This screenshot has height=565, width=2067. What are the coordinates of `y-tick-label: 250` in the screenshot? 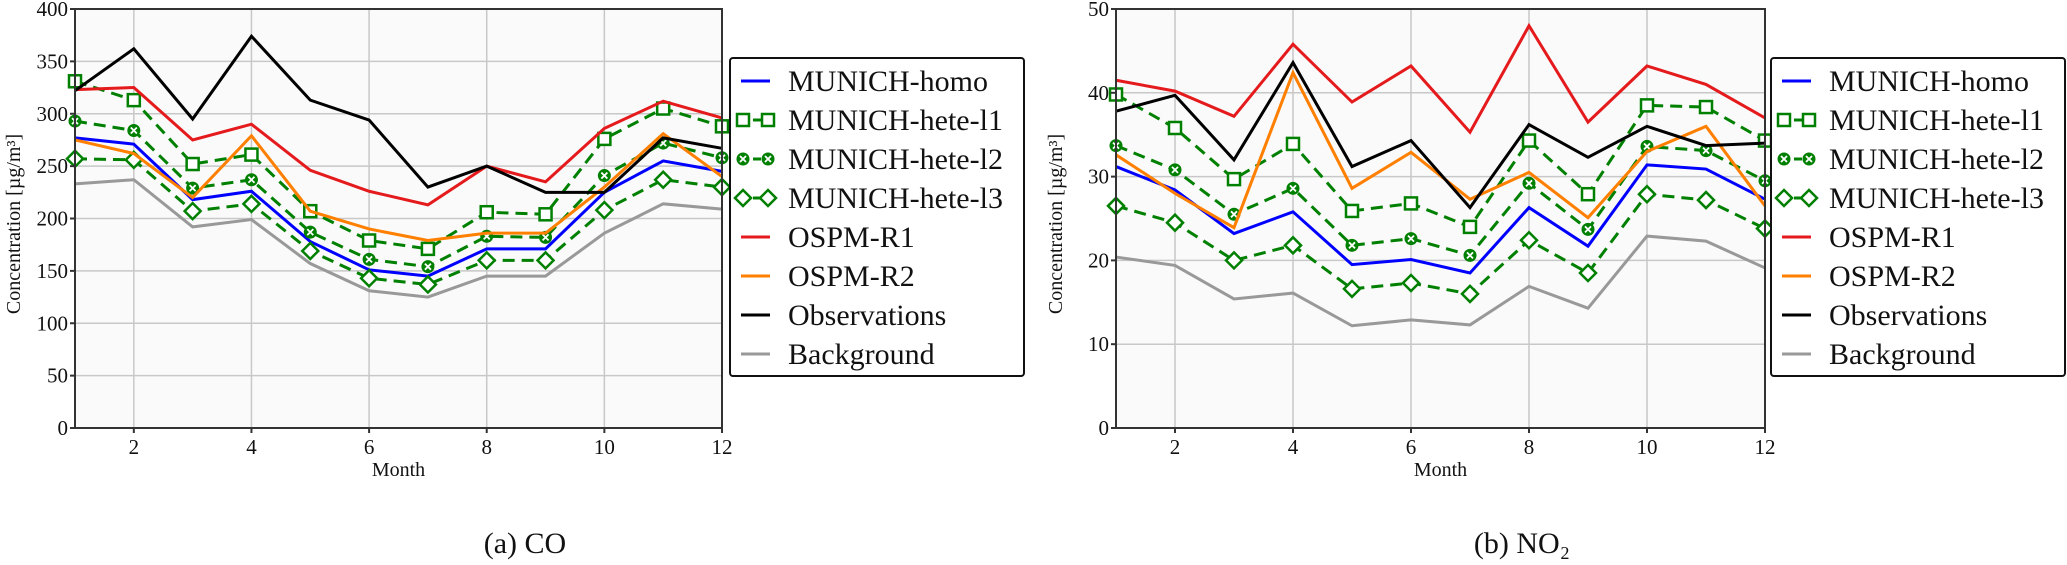 It's located at (53, 166).